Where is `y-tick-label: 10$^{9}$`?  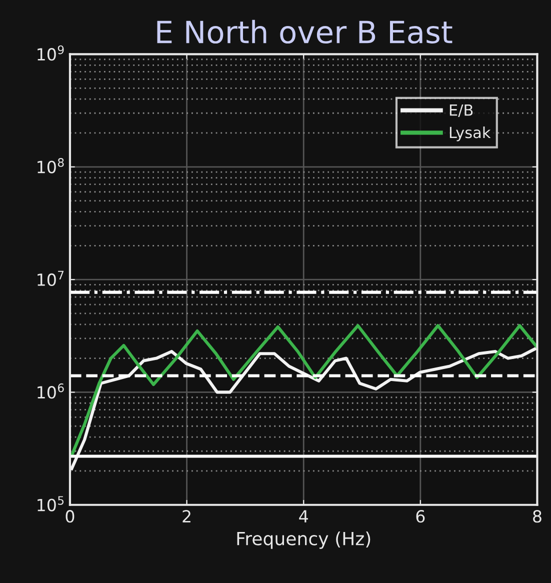 y-tick-label: 10$^{9}$ is located at coordinates (51, 53).